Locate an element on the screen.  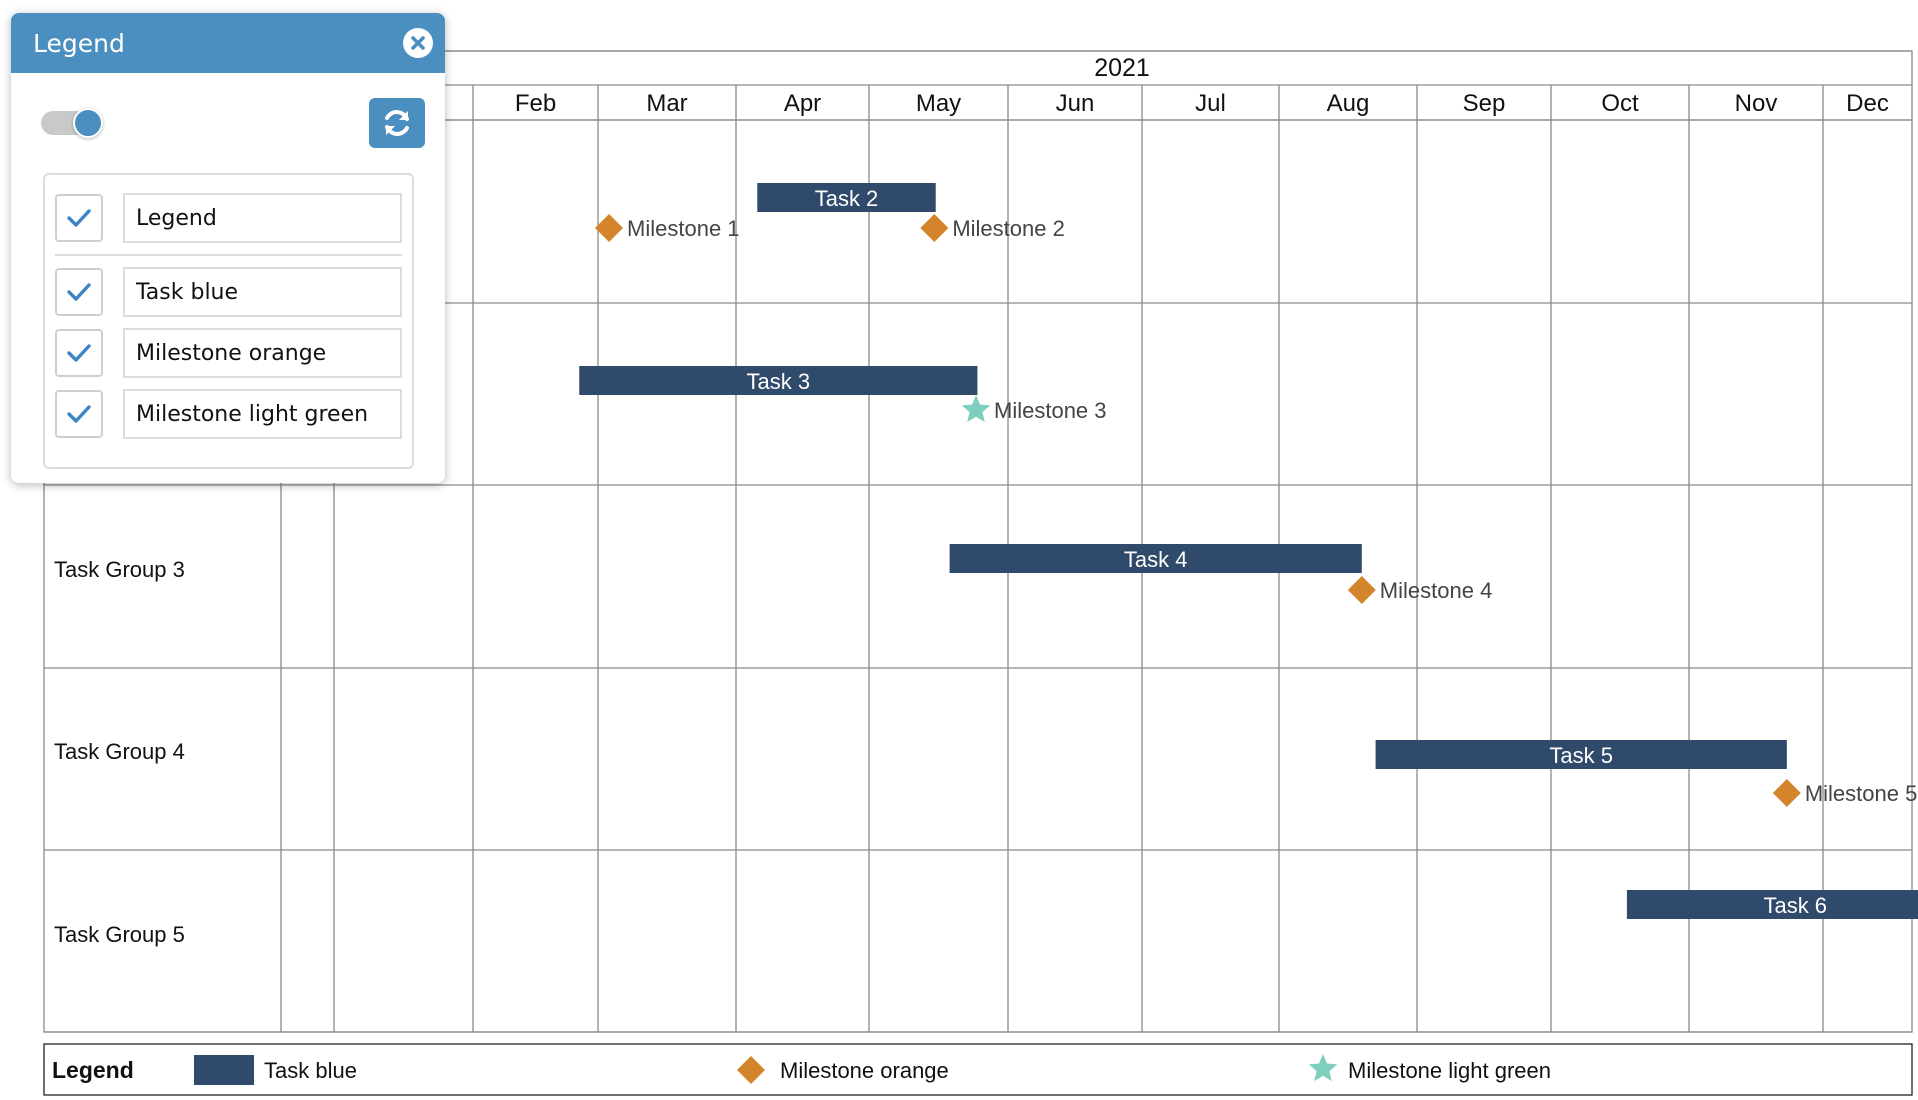
task-label: Task 3 is located at coordinates (779, 381).